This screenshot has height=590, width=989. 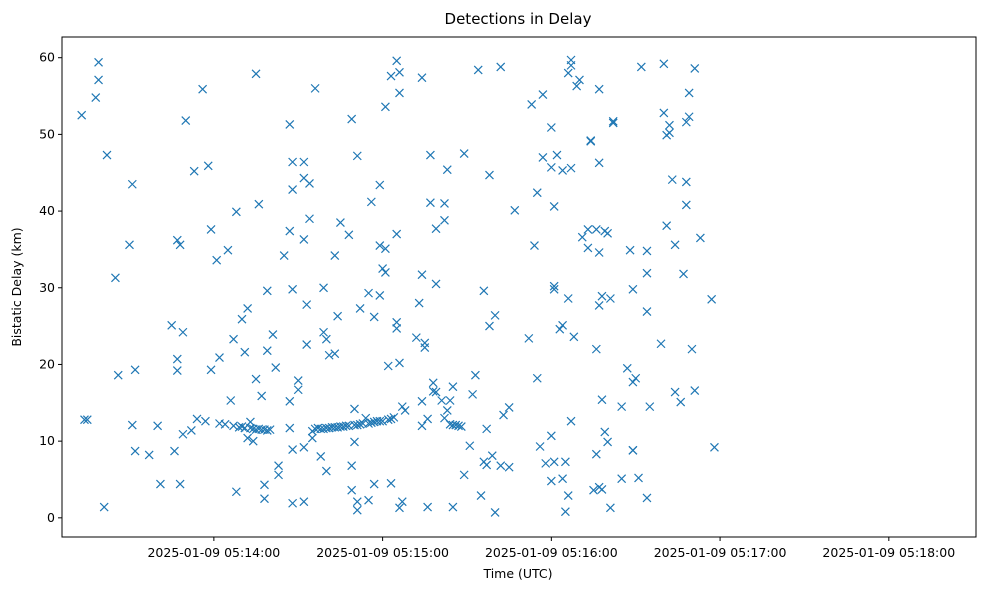 What do you see at coordinates (47, 210) in the screenshot?
I see `y-tick-label: 40` at bounding box center [47, 210].